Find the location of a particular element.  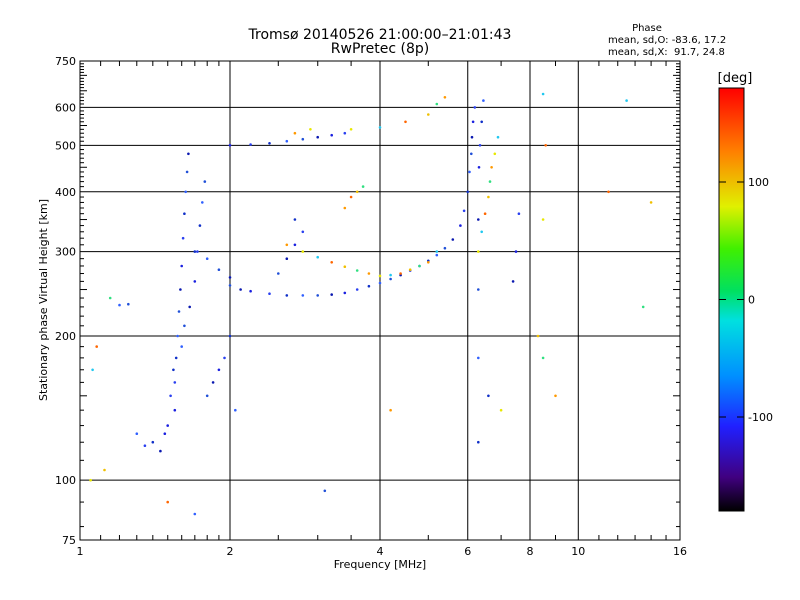

stats-header: Phase is located at coordinates (647, 28).